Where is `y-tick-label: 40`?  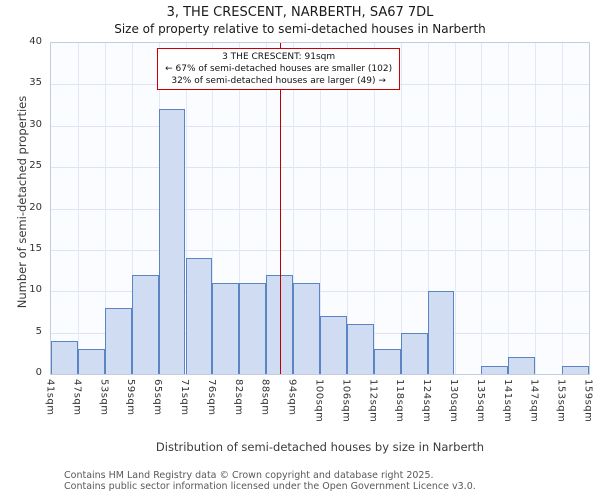
y-tick-label: 40 is located at coordinates (35, 41).